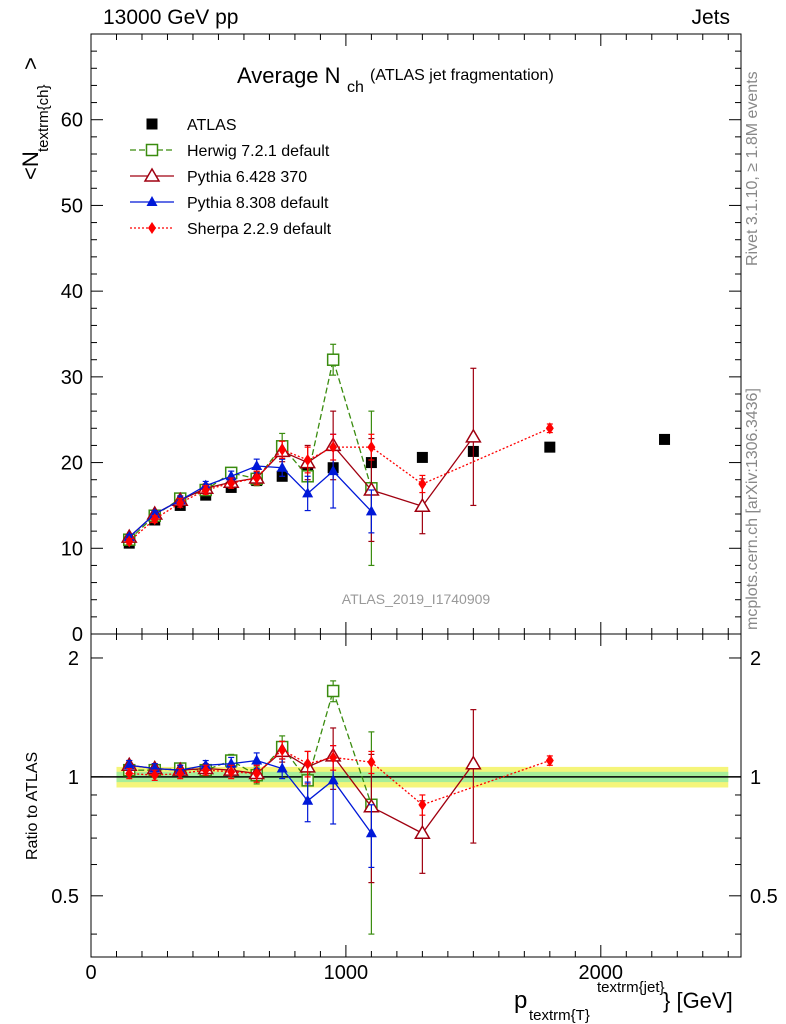 This screenshot has height=1024, width=786. I want to click on legend-entry: Pythia 6.428 370, so click(218, 176).